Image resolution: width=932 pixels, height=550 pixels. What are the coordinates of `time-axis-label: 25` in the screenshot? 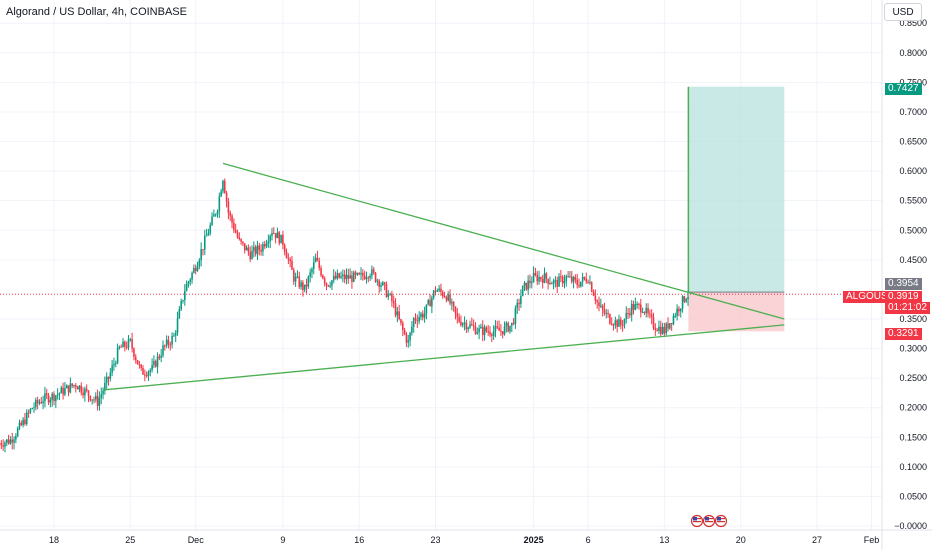 It's located at (130, 540).